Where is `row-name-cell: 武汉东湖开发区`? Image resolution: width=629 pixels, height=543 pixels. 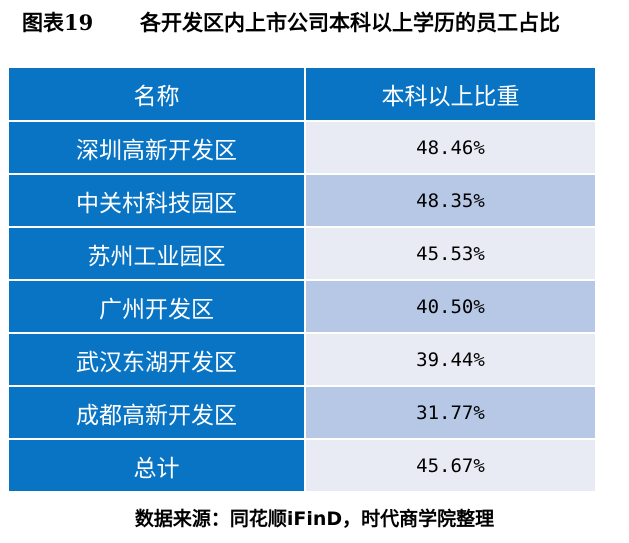
row-name-cell: 武汉东湖开发区 is located at coordinates (157, 359).